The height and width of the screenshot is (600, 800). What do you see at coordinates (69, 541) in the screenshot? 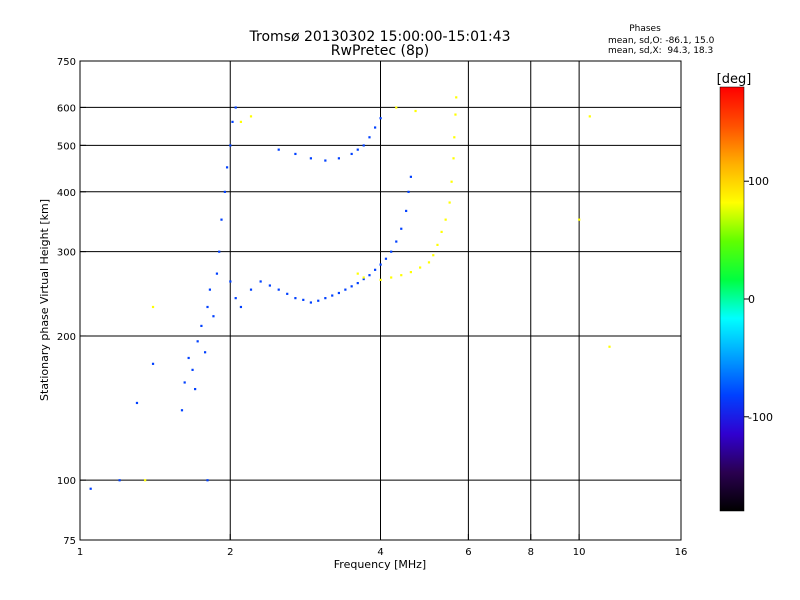
I see `y-tick-label: 75` at bounding box center [69, 541].